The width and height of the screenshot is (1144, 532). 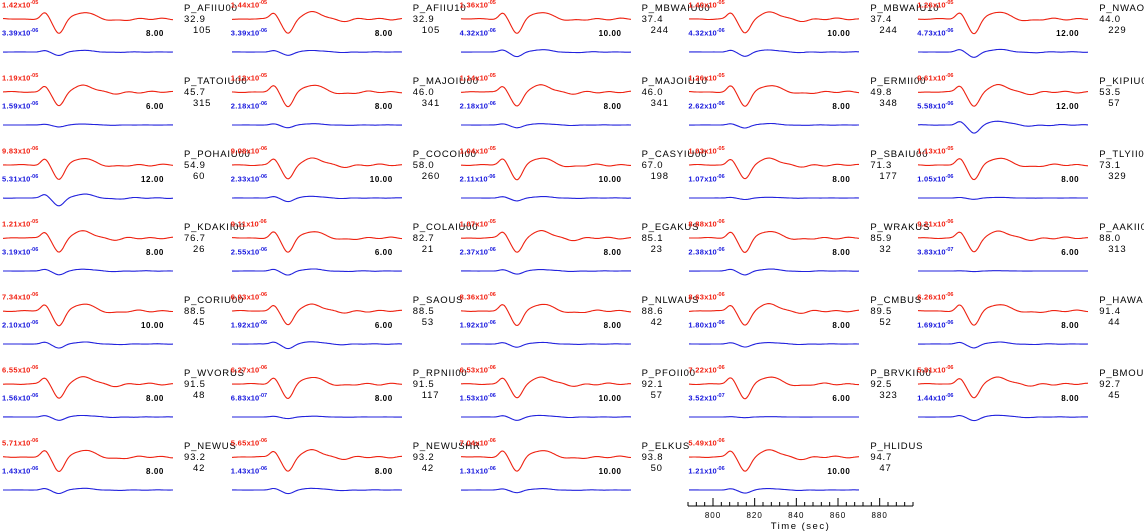 What do you see at coordinates (935, 151) in the screenshot?
I see `observed-amplitude-label: 1.13x10-05` at bounding box center [935, 151].